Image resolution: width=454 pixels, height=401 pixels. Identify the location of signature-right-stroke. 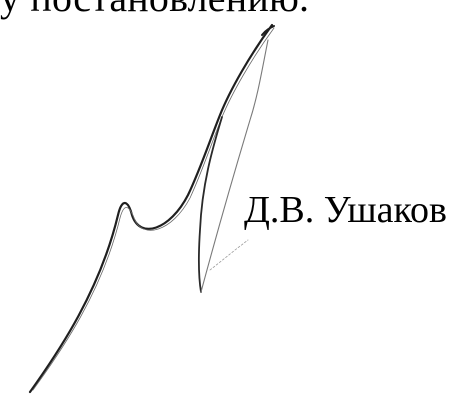
(234, 166).